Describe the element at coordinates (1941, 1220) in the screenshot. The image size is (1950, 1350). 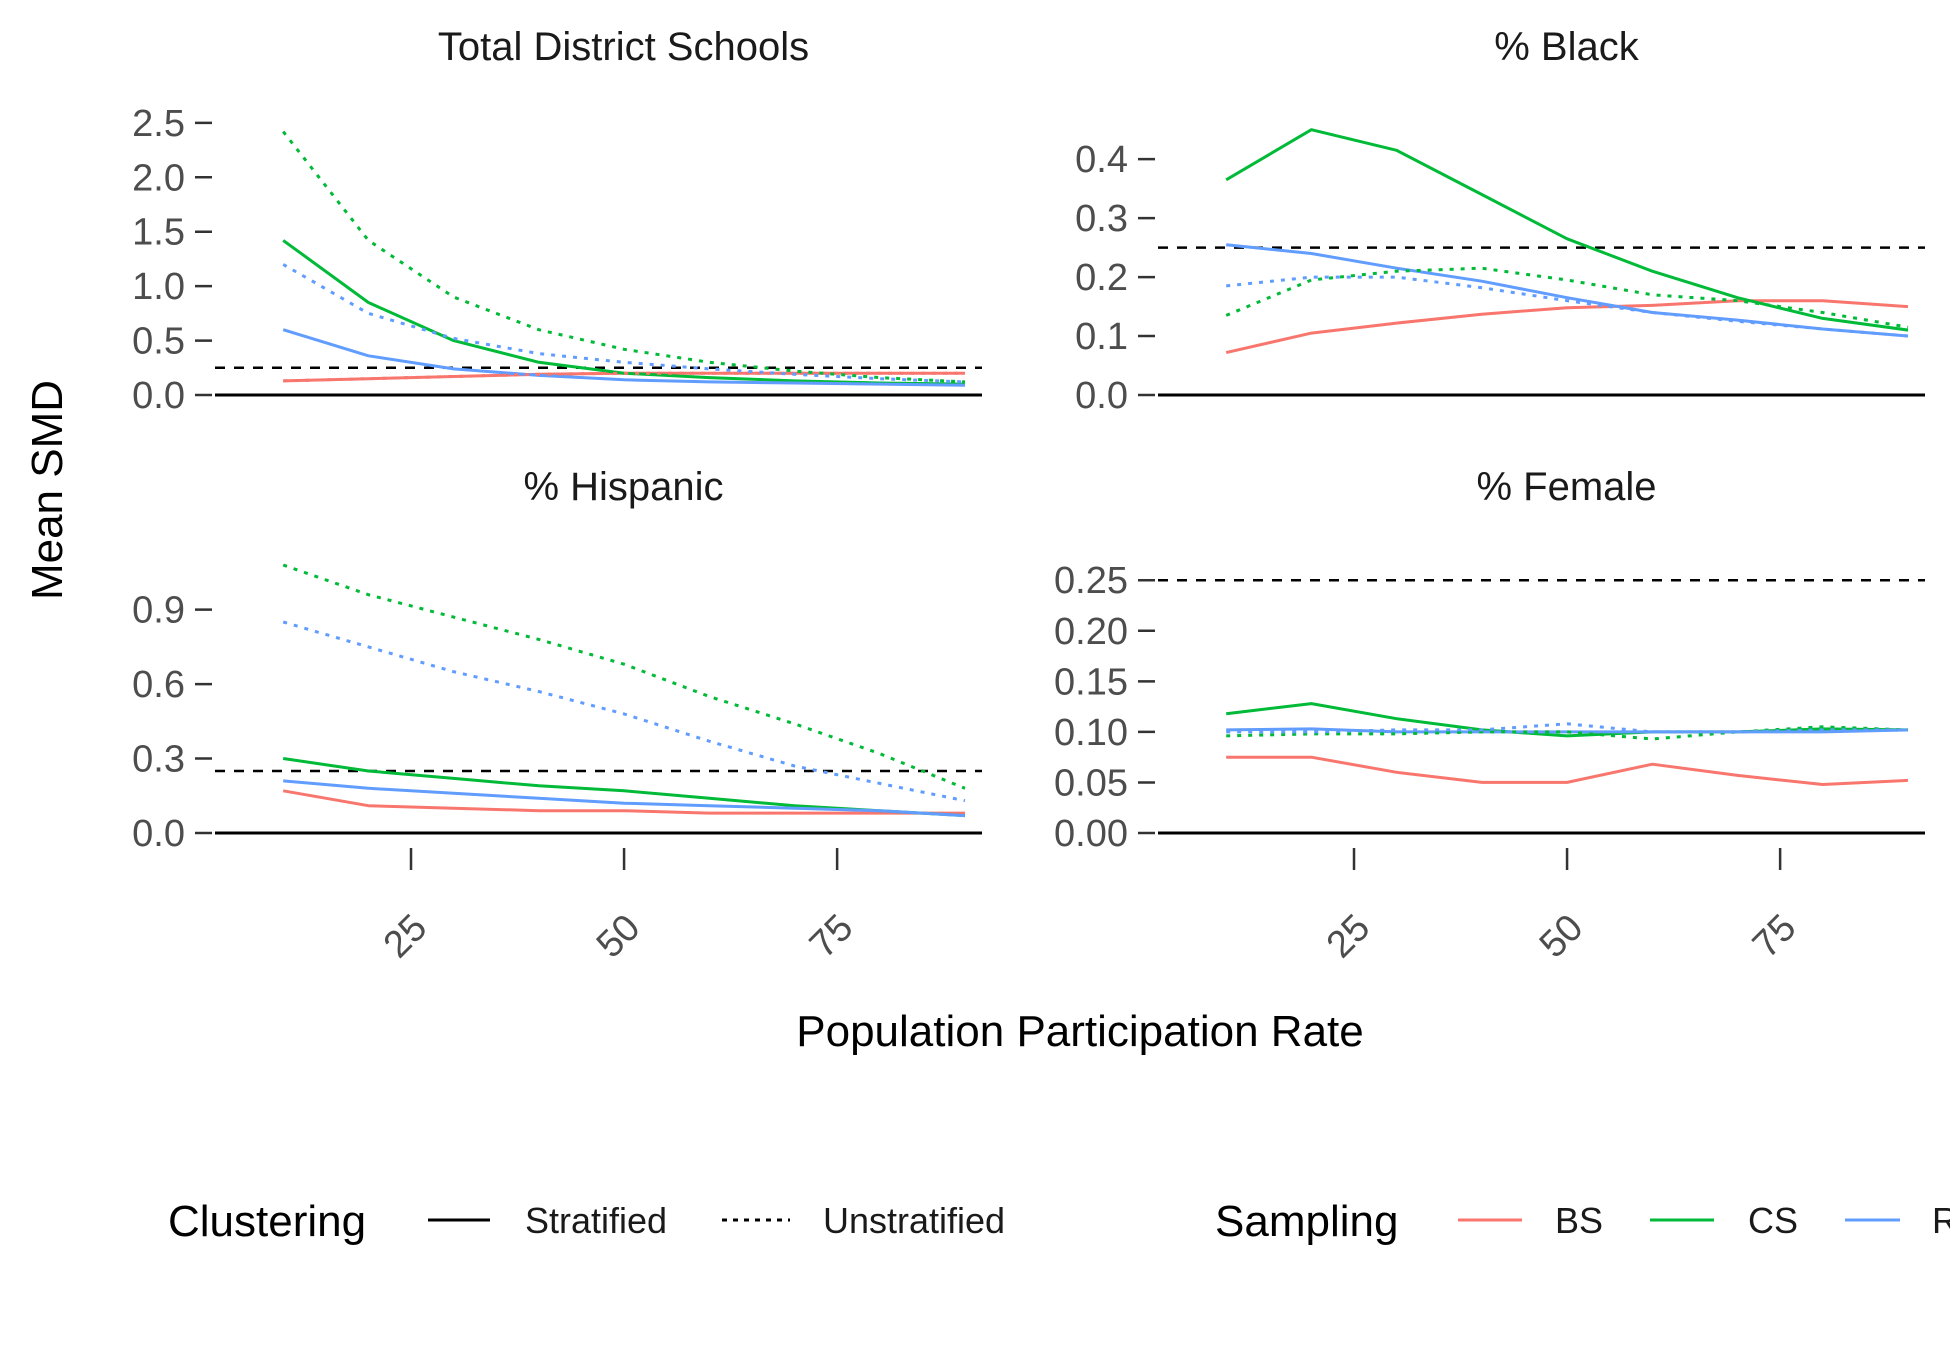
I see `r-legend-label: R` at that location.